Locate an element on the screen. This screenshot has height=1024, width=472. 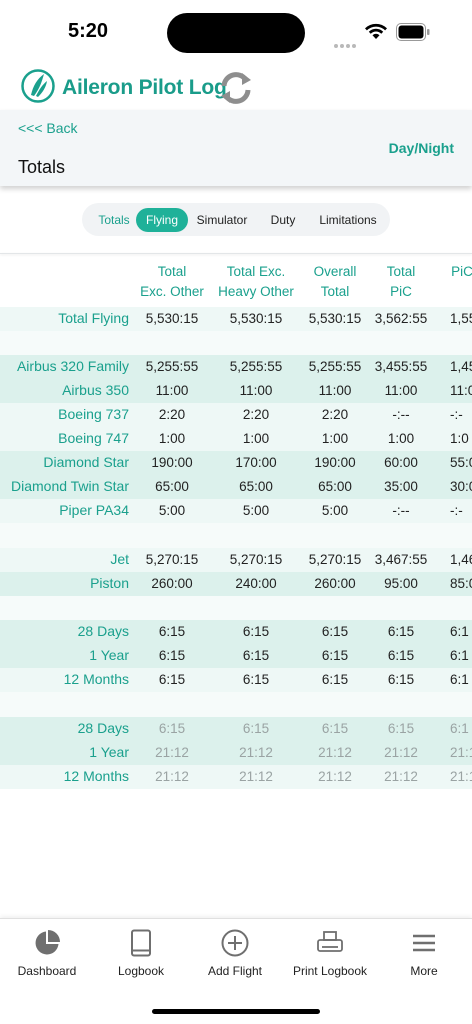
nav-add-flight: Add Flight is located at coordinates (235, 954).